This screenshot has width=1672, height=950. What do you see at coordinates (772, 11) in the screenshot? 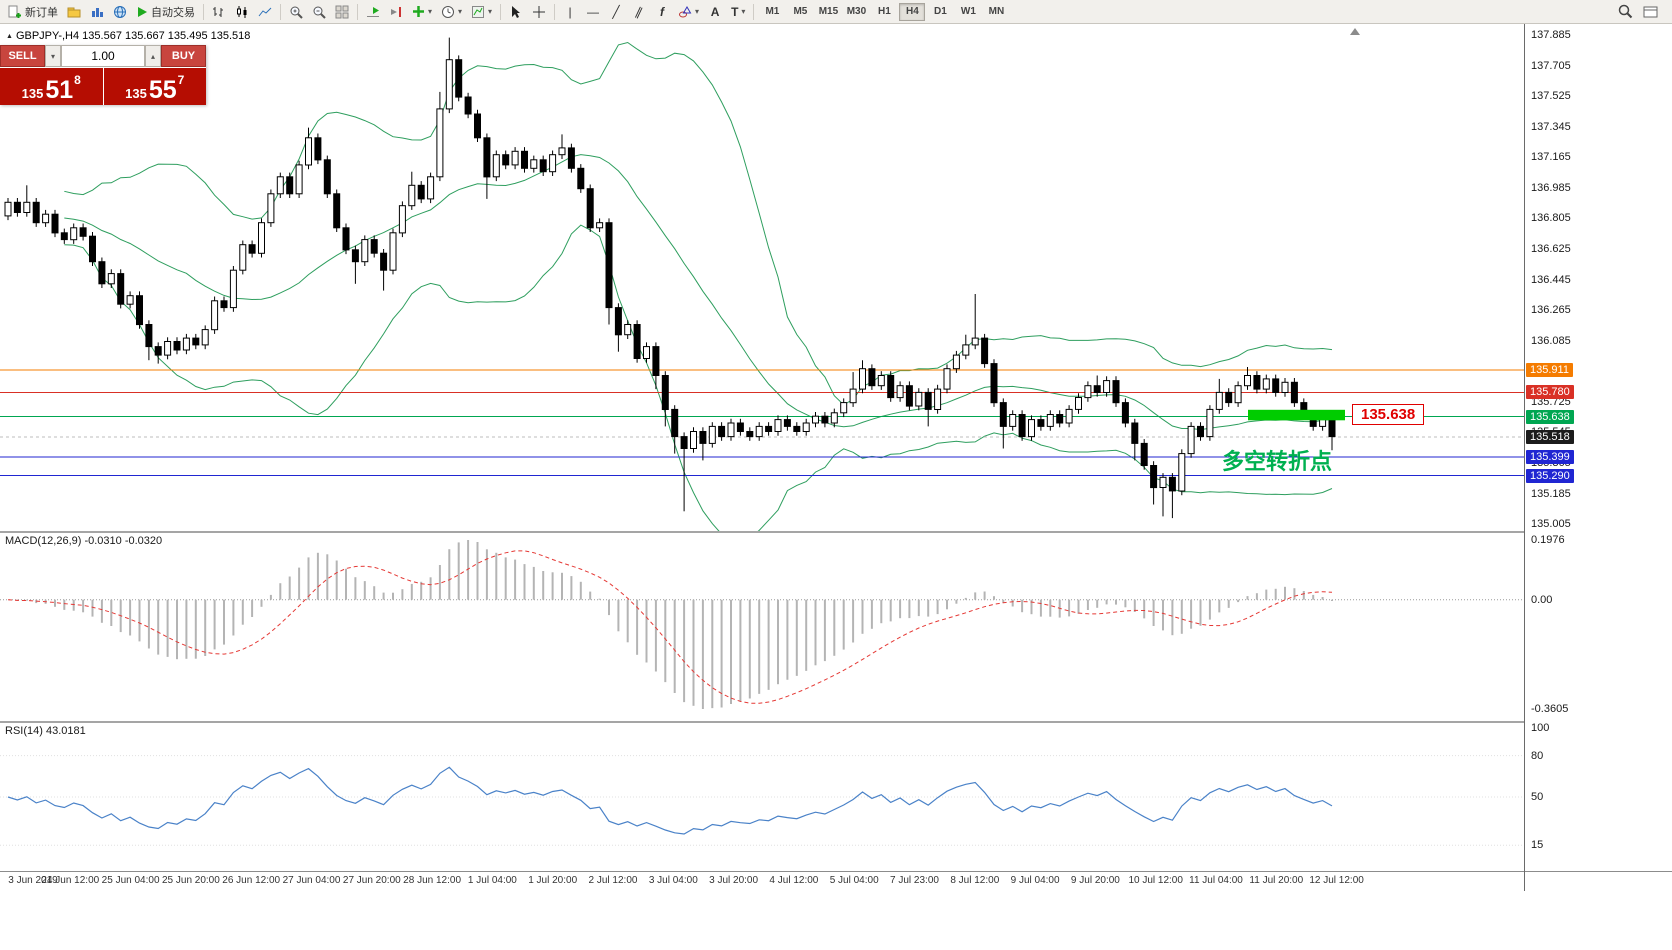
I see `timeframe-m1-button: M1` at bounding box center [772, 11].